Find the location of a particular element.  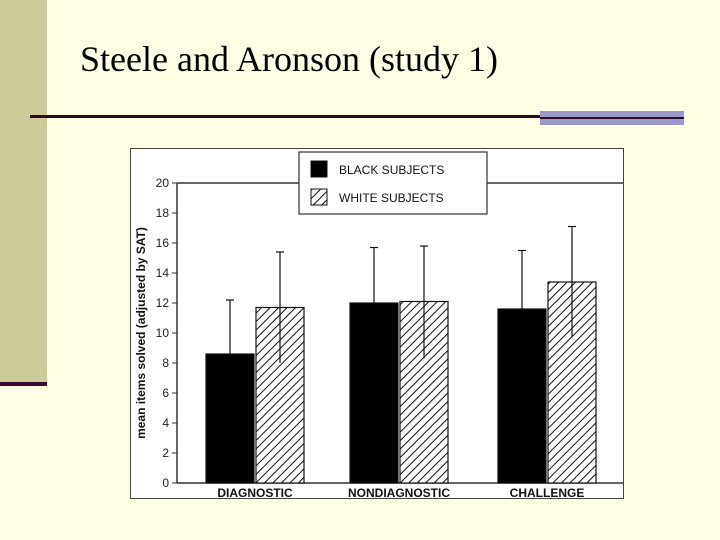

y-tick-label: 12 is located at coordinates (163, 303).